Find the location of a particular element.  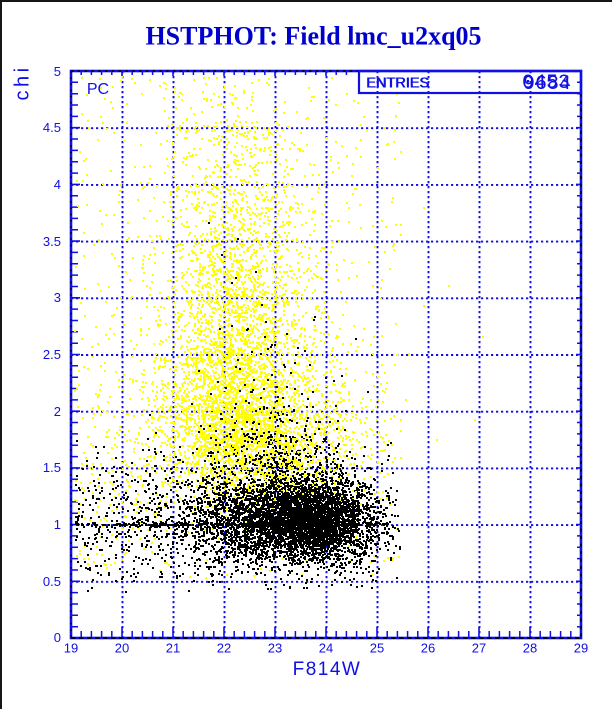

svg-text: 26 is located at coordinates (428, 648).